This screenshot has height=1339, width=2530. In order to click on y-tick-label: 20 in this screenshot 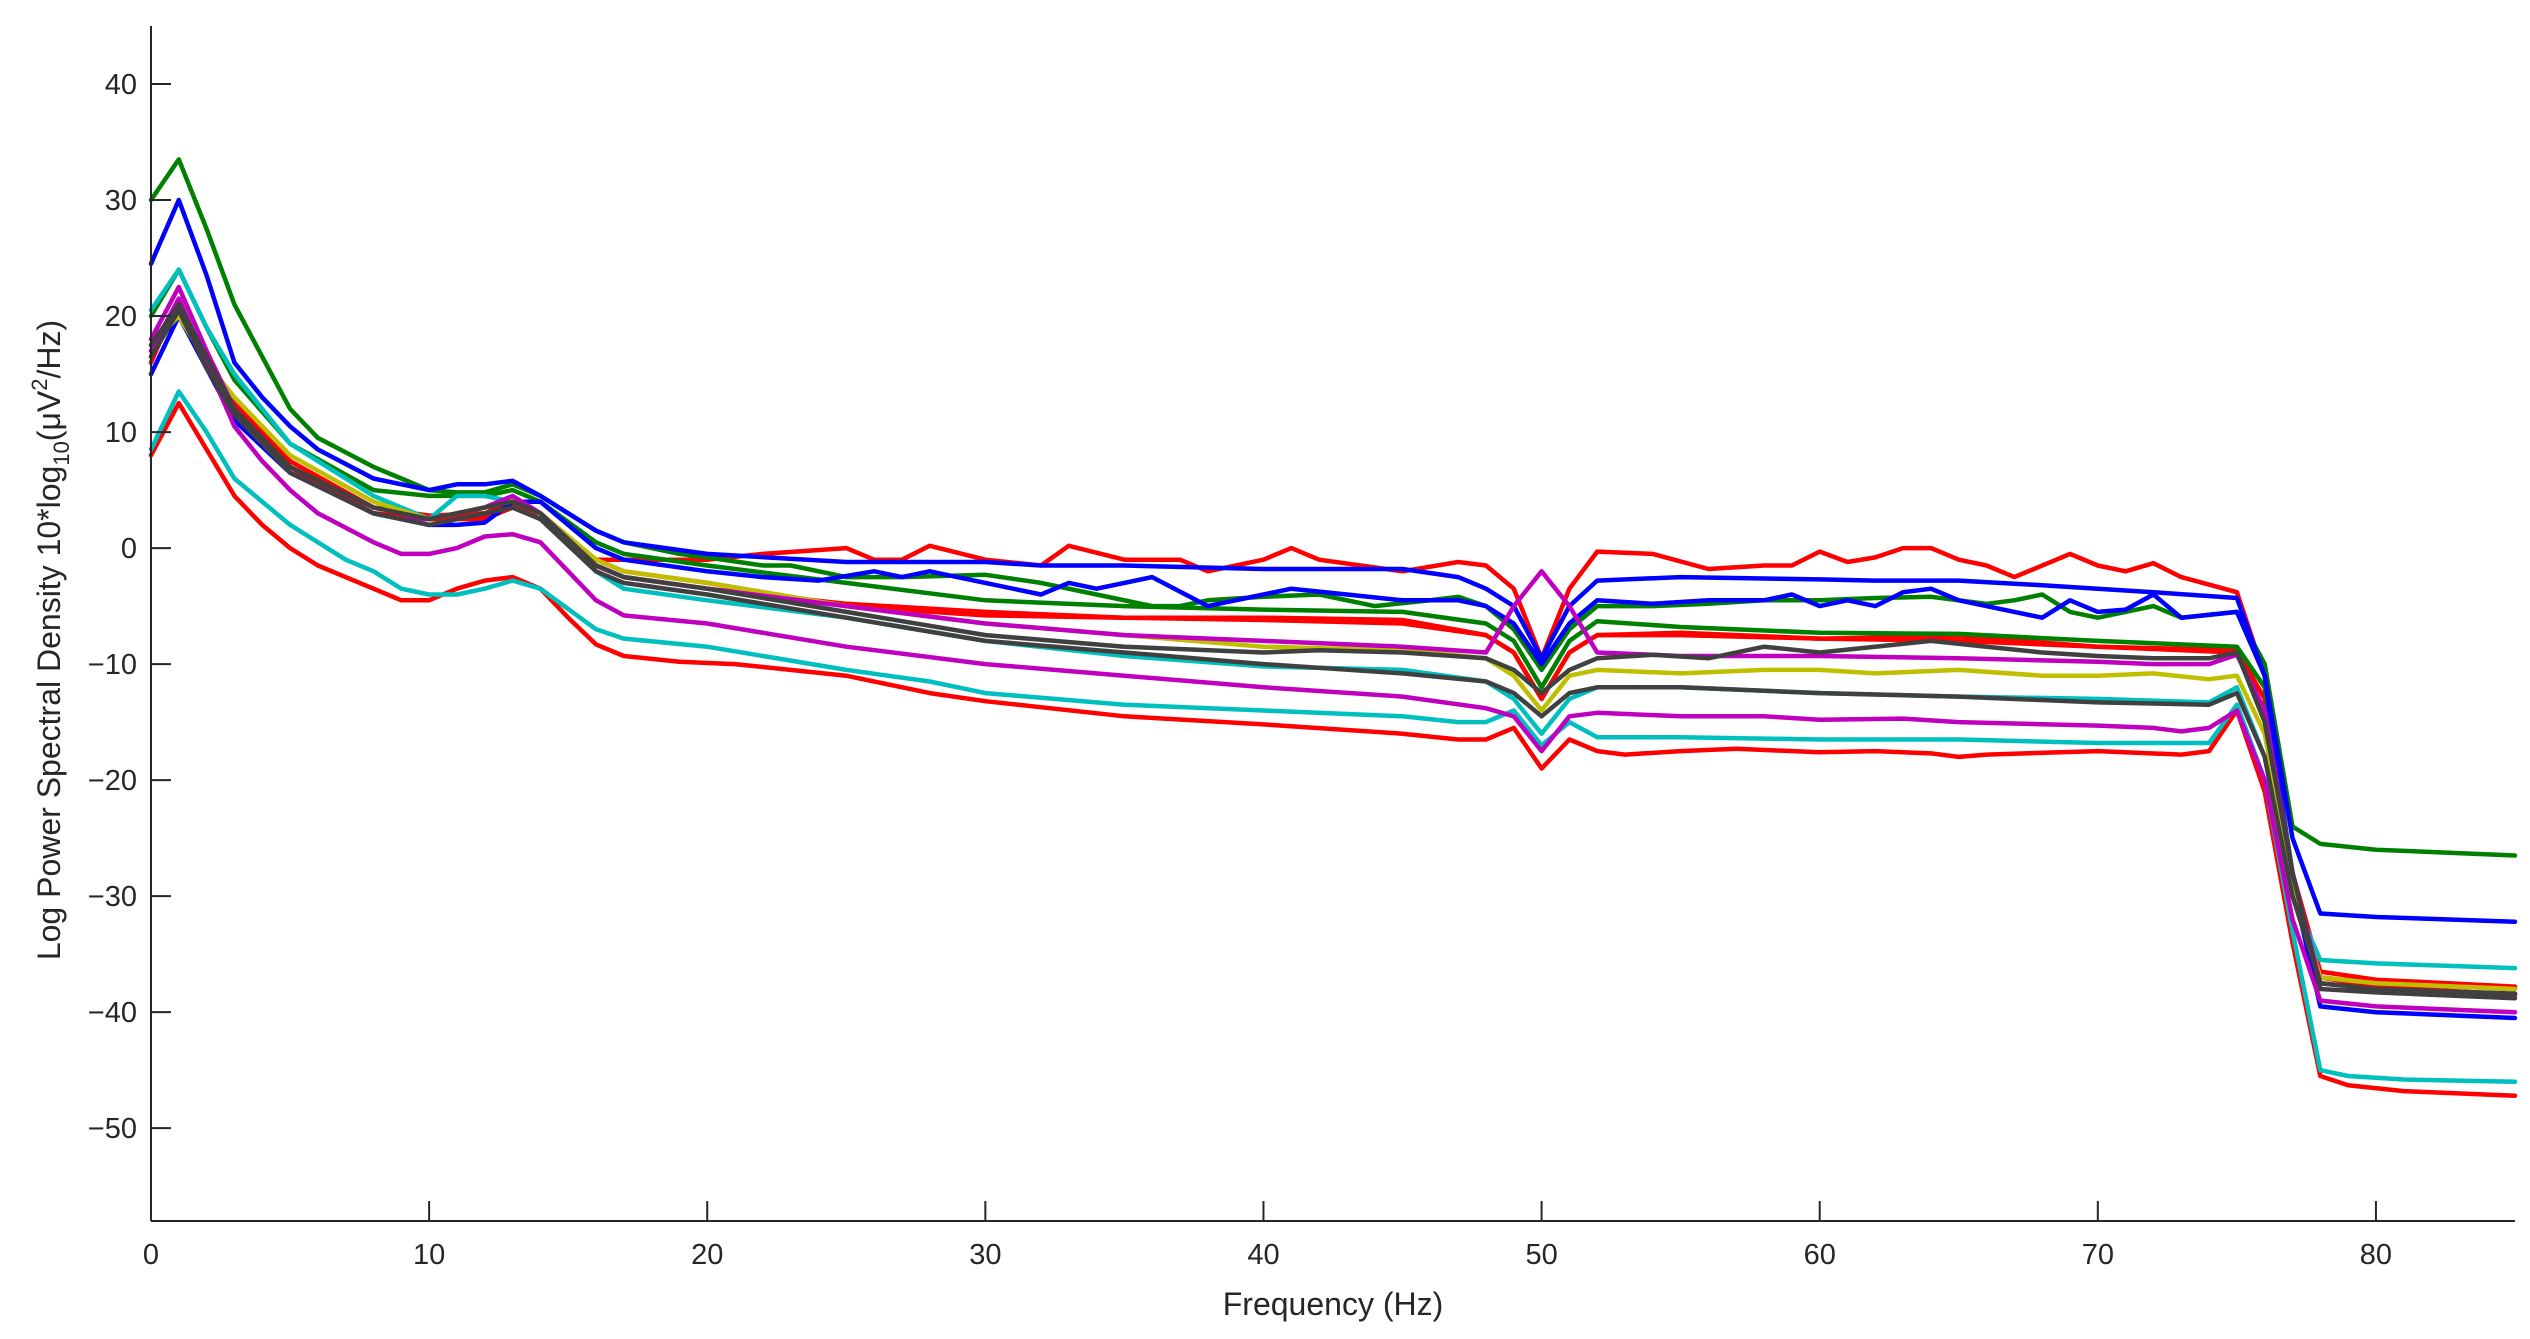, I will do `click(121, 317)`.